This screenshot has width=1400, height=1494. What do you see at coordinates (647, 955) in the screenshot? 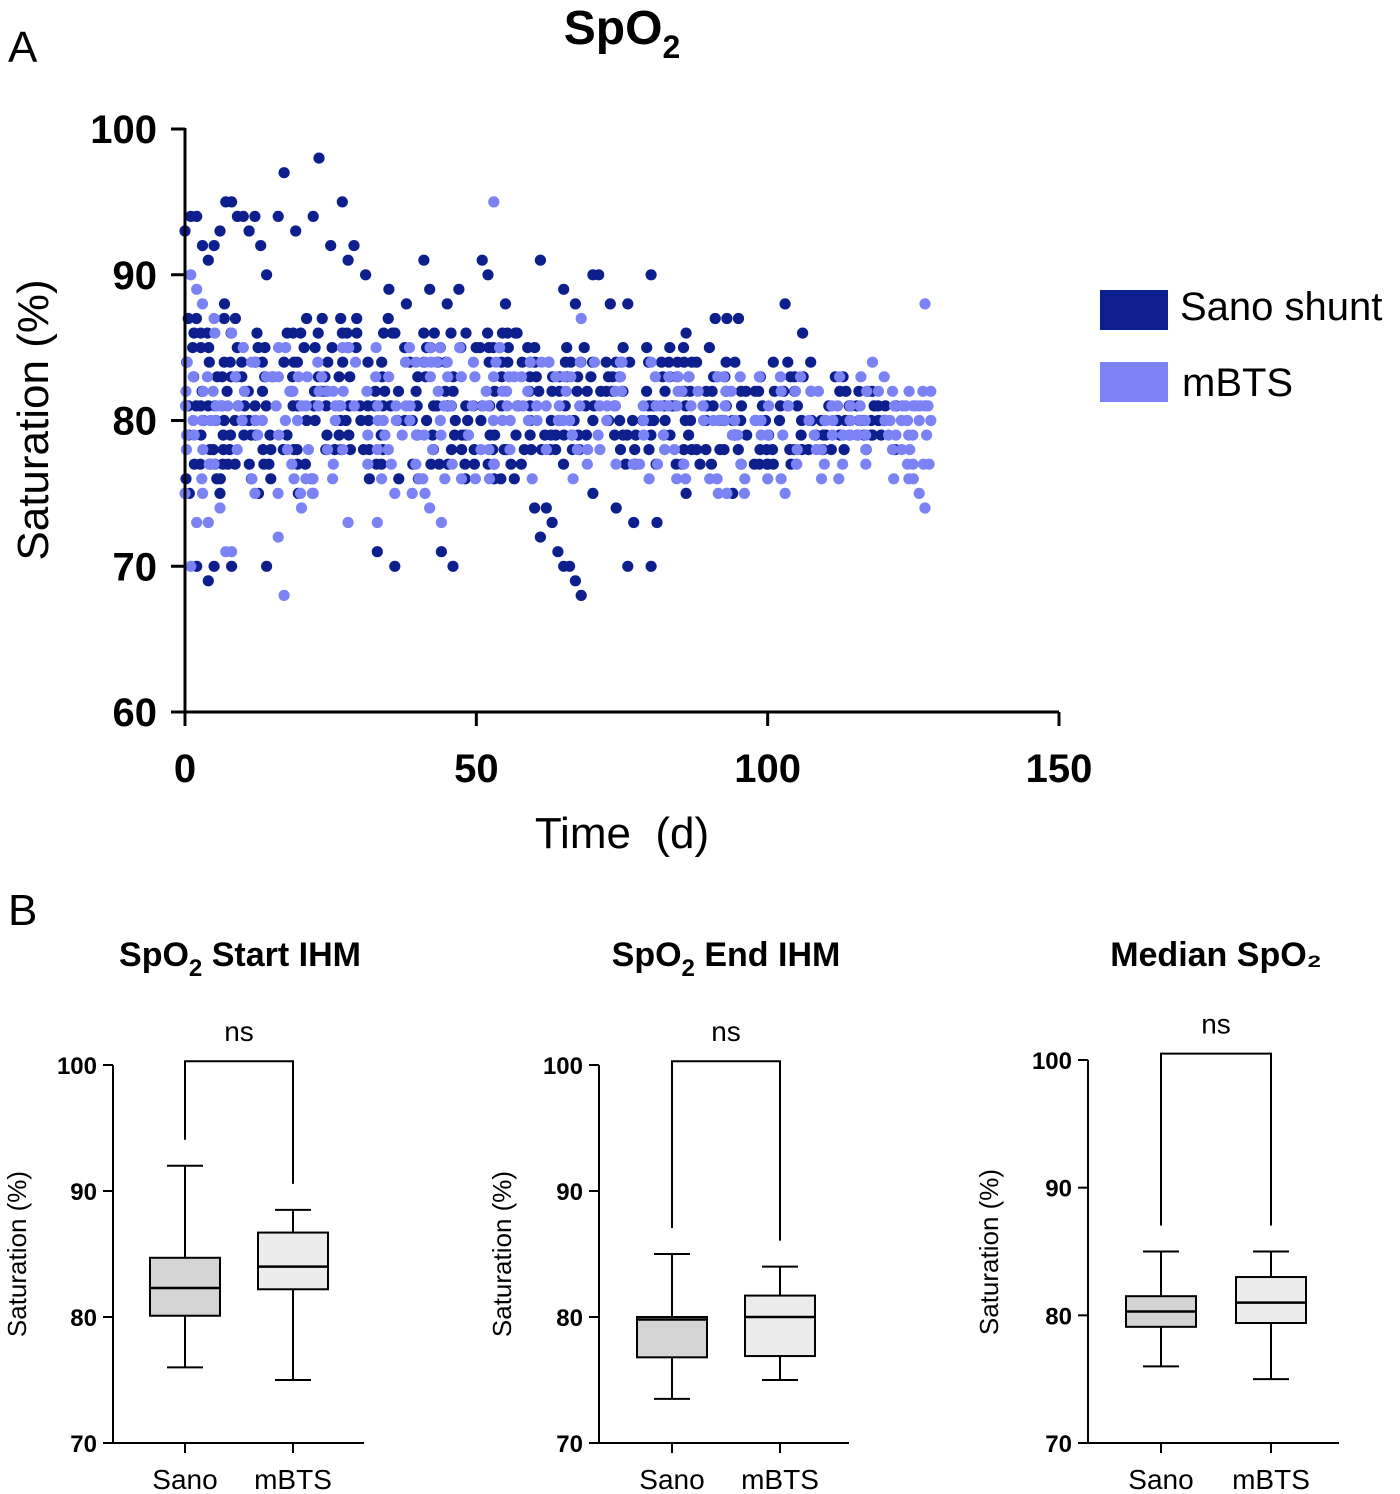
I see `boxplot-title-end-main: SpO` at bounding box center [647, 955].